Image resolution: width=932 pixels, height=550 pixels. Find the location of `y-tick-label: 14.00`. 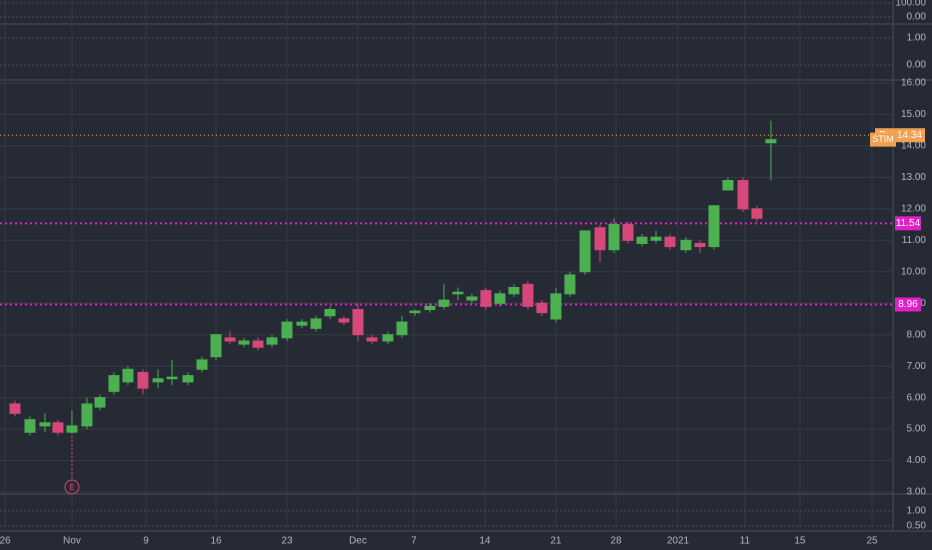

y-tick-label: 14.00 is located at coordinates (913, 146).